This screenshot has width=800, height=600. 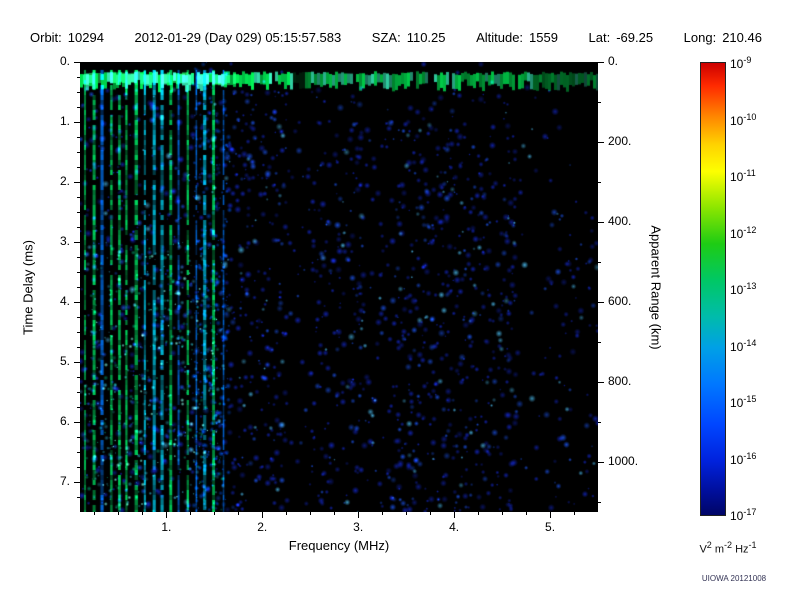 I want to click on header-field-sza: SZA: 110.25, so click(x=409, y=37).